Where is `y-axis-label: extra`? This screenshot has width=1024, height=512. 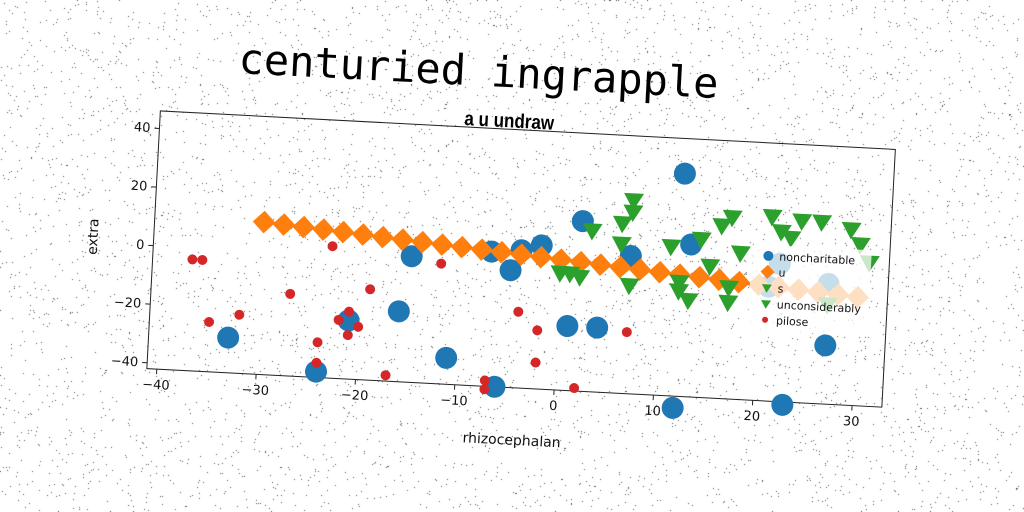
y-axis-label: extra is located at coordinates (94, 236).